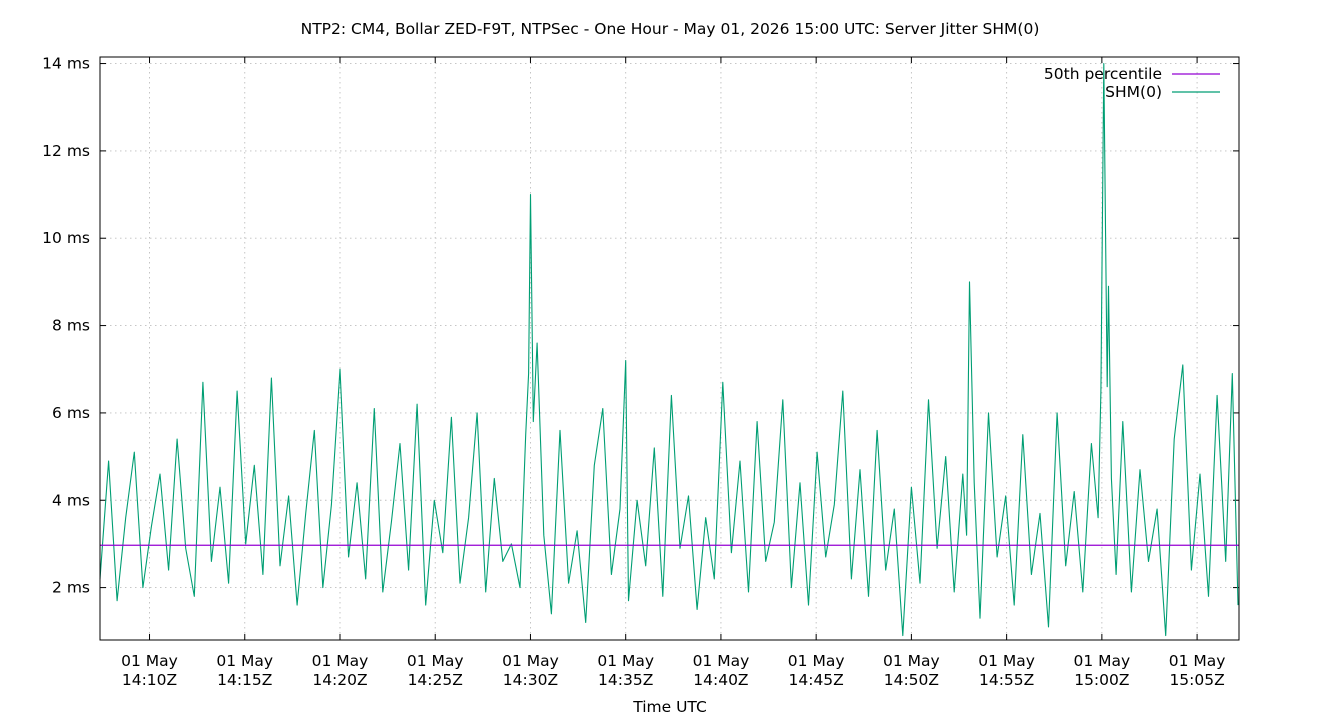 Image resolution: width=1340 pixels, height=720 pixels. I want to click on x-tick-label-time: 14:35Z, so click(625, 680).